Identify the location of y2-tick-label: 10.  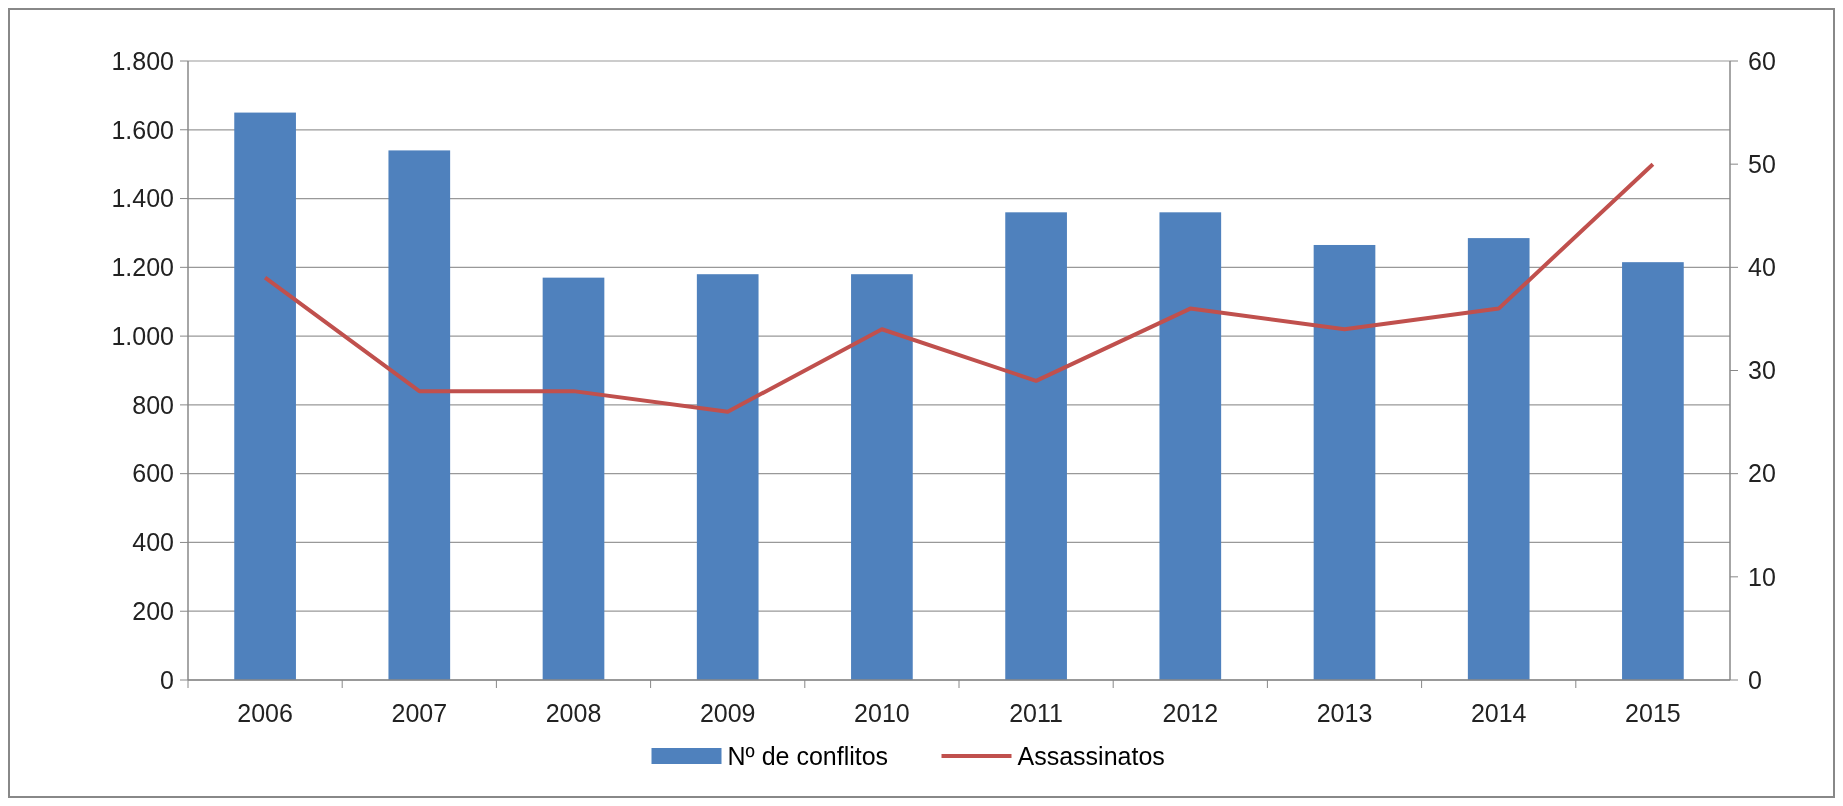
(1762, 576).